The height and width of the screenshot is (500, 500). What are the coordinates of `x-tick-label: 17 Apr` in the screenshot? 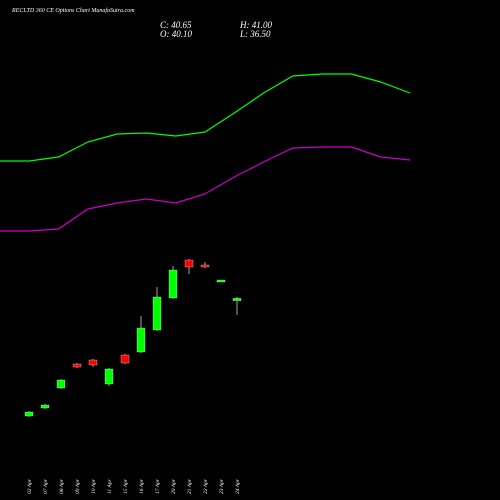 It's located at (158, 486).